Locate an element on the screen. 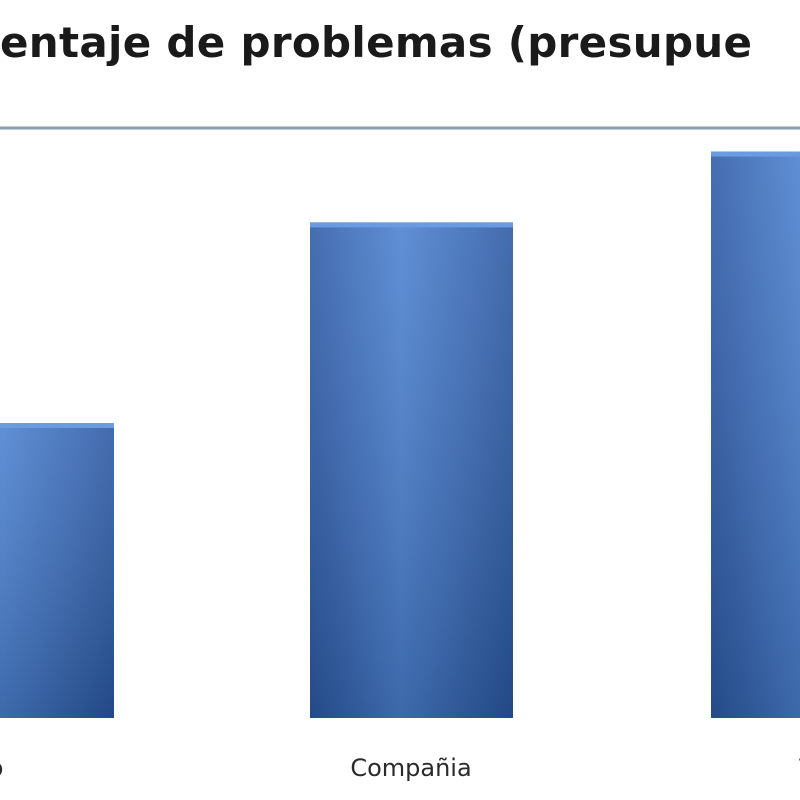 This screenshot has height=800, width=800. bar-top-highlight-compa-ia is located at coordinates (411, 225).